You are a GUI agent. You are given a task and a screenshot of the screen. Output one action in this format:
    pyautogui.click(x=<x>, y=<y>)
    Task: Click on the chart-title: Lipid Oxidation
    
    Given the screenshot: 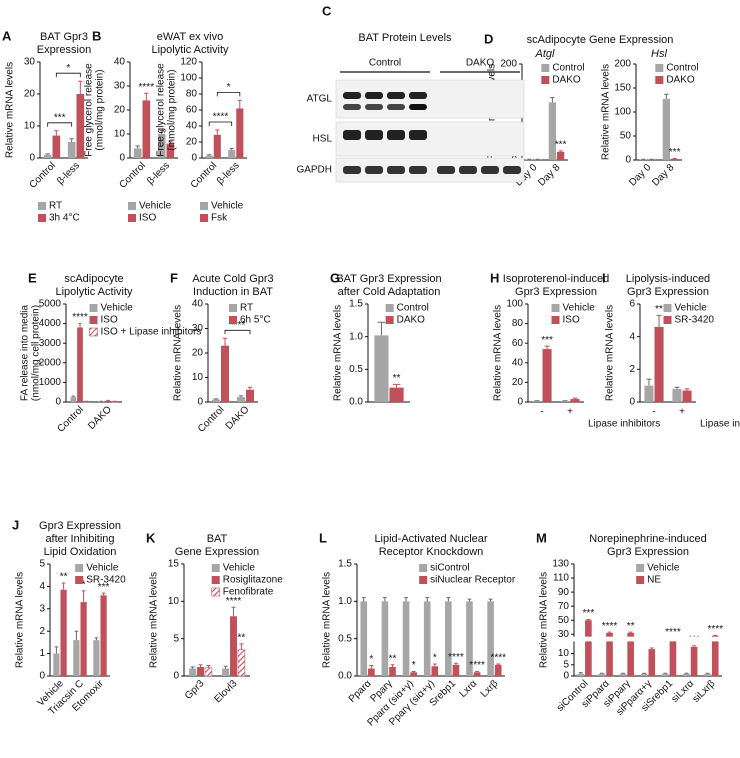 What is the action you would take?
    pyautogui.click(x=80, y=552)
    